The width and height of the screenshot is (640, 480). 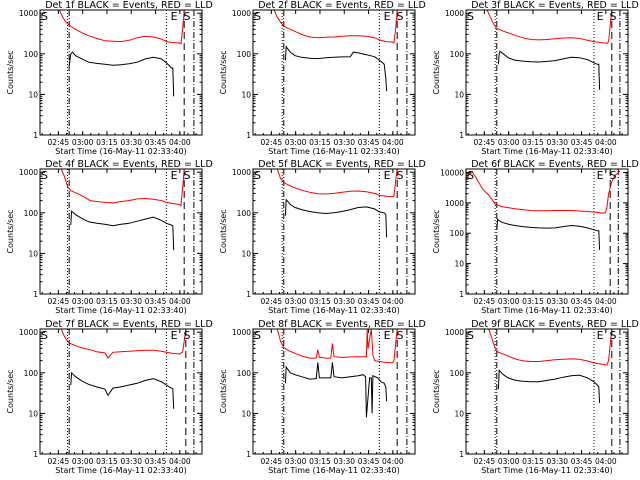 What do you see at coordinates (129, 5) in the screenshot?
I see `panel-title: Det 1f BLACK = Events, RED = LLD` at bounding box center [129, 5].